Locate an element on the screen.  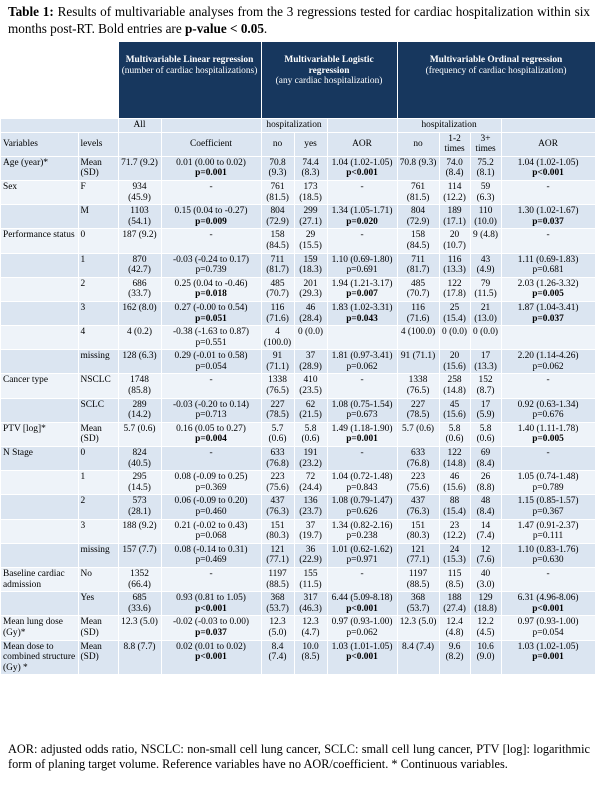
cell-o3-value: 48 (8.4) is located at coordinates (485, 506).